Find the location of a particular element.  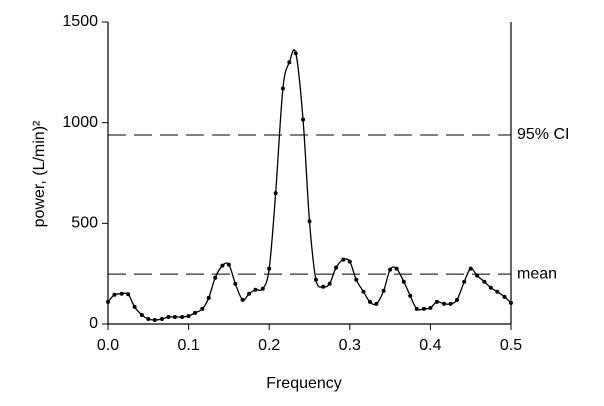

x-axis-label: Frequency is located at coordinates (304, 383).